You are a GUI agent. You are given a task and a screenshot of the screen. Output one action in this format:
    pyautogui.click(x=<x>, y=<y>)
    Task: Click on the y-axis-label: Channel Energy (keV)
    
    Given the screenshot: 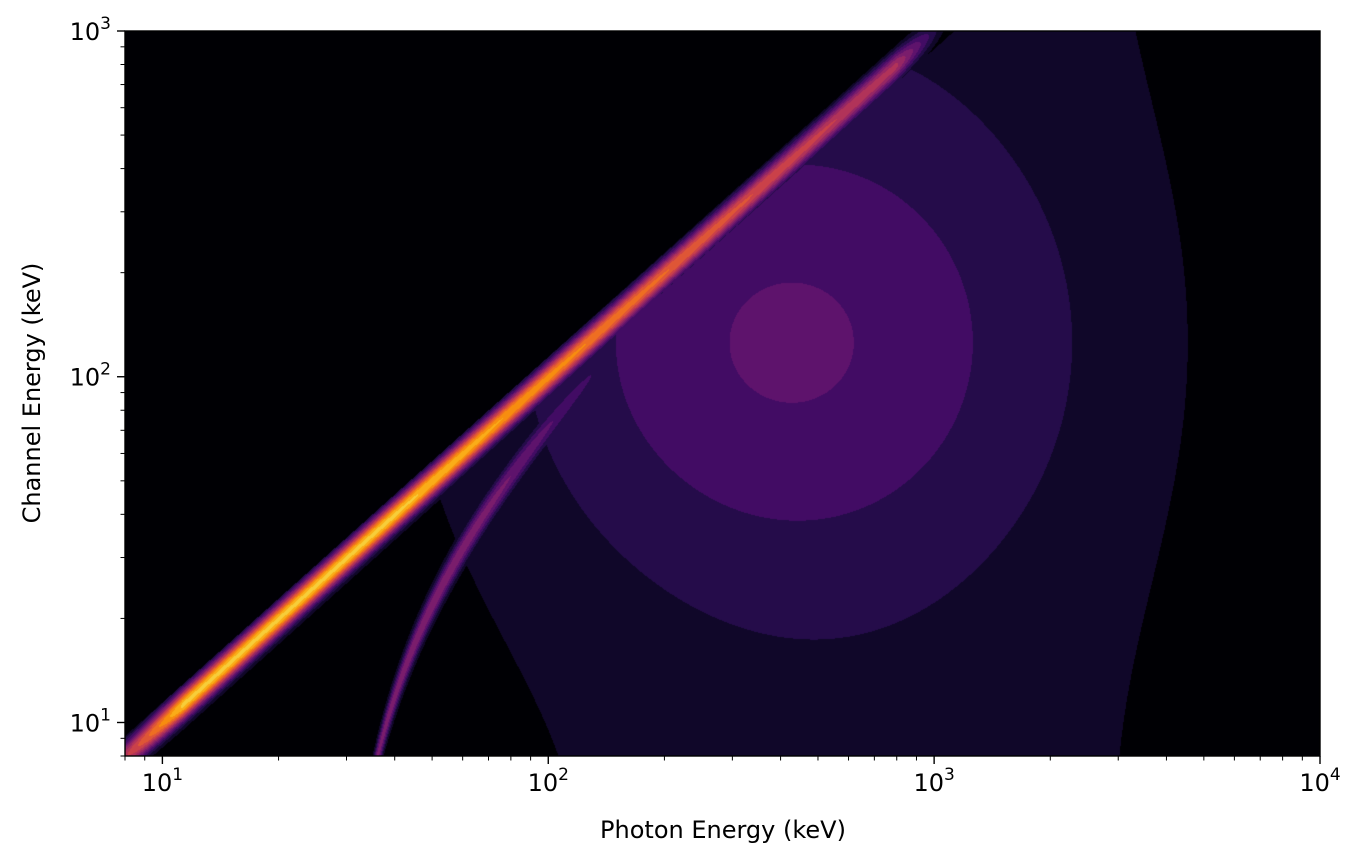 What is the action you would take?
    pyautogui.click(x=32, y=393)
    